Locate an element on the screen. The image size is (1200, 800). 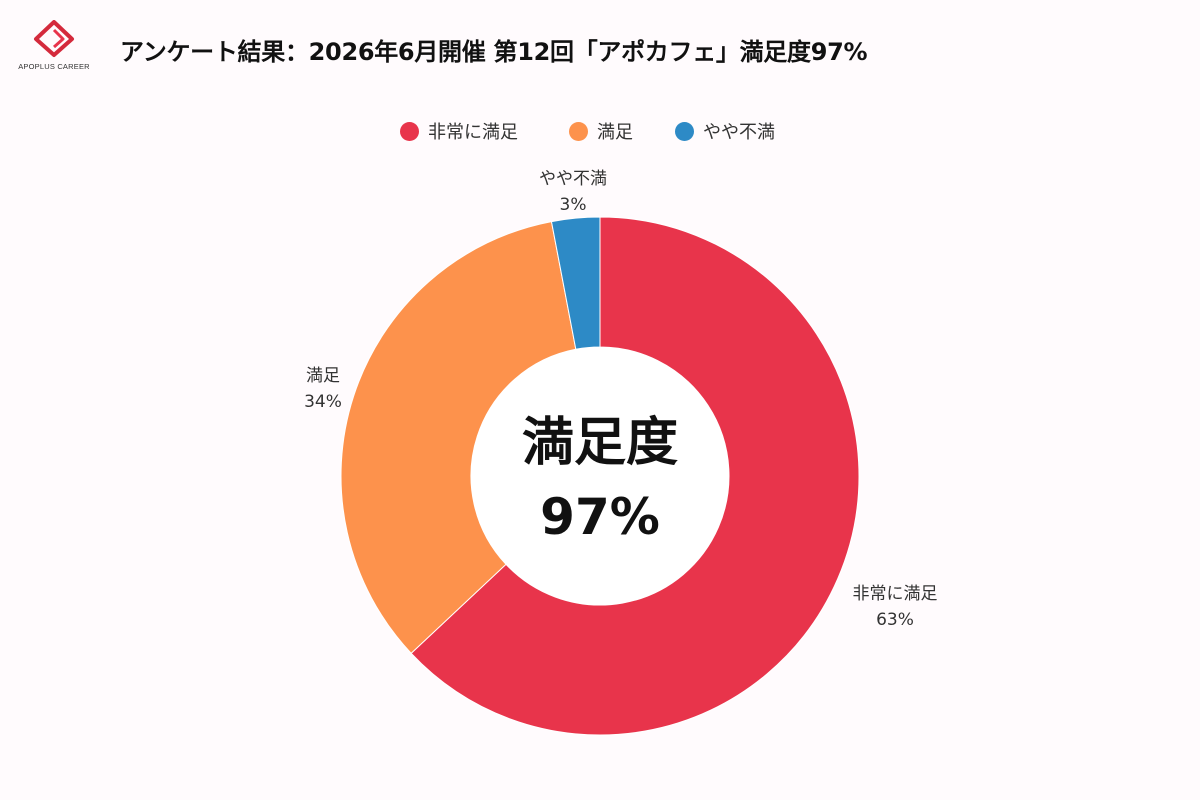
legend-item-slightly-dissatisfied: やや不満 is located at coordinates (725, 131).